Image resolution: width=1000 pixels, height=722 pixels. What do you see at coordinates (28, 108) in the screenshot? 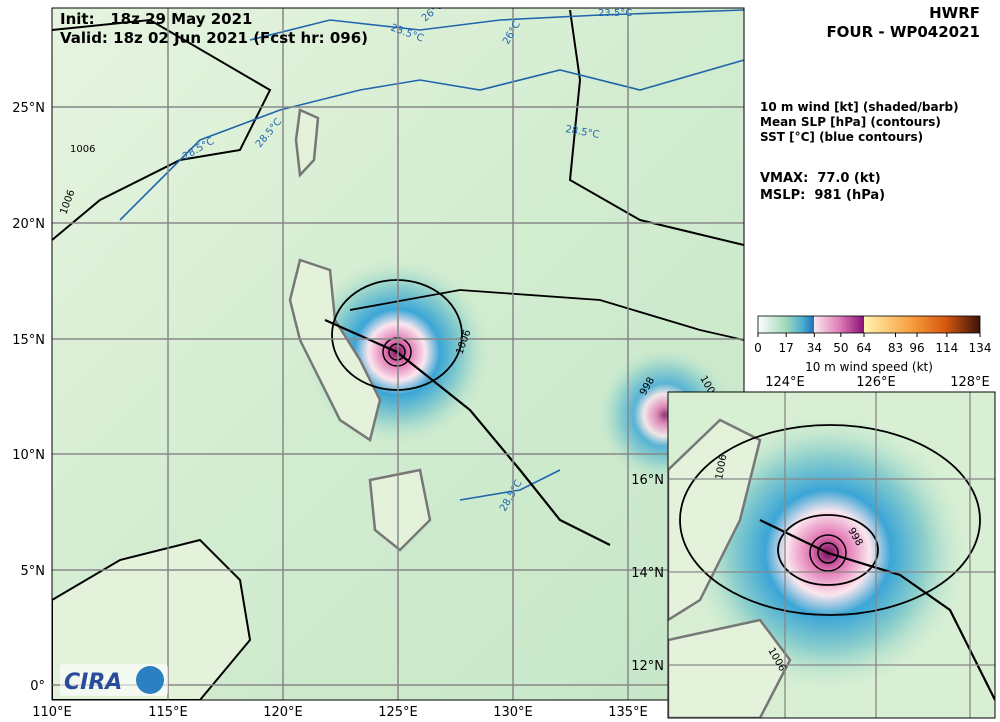
I see `lat-label: 25°N` at bounding box center [28, 108].